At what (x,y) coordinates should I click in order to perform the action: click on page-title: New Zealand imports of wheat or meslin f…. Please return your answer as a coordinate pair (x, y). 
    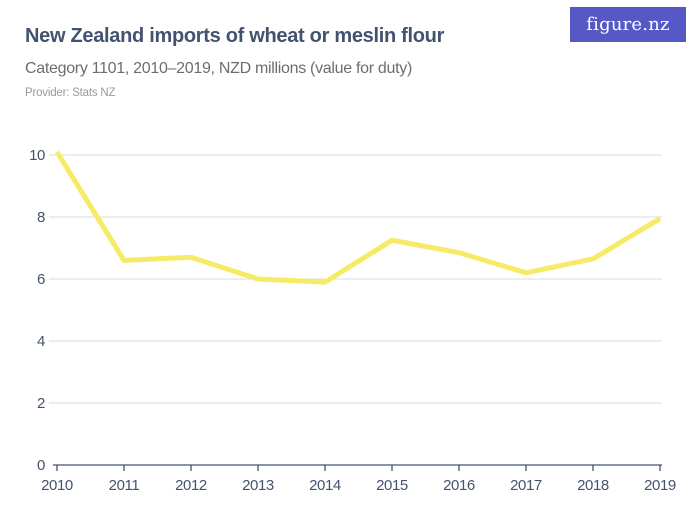
    Looking at the image, I should click on (235, 36).